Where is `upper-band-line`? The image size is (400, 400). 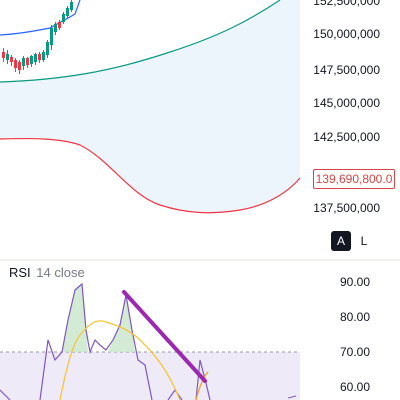 upper-band-line is located at coordinates (140, 41).